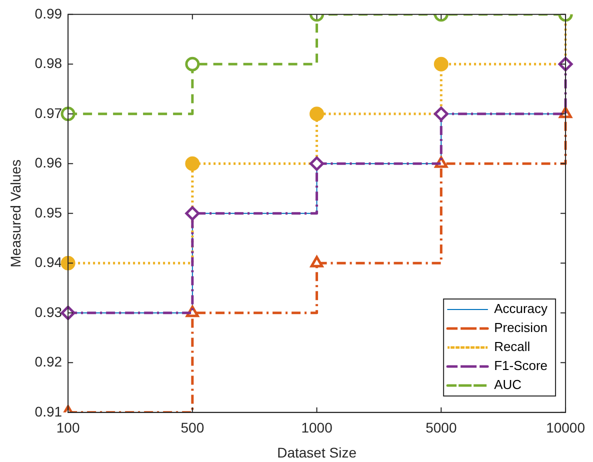  What do you see at coordinates (48, 112) in the screenshot?
I see `y-tick-label: 0.97` at bounding box center [48, 112].